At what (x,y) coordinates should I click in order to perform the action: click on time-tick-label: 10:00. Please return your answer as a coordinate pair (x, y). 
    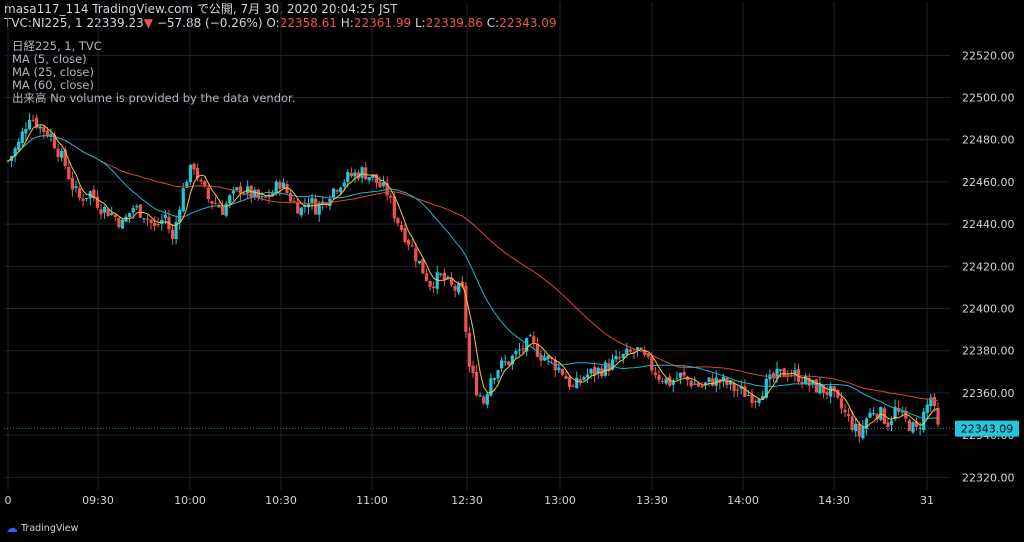
    Looking at the image, I should click on (190, 500).